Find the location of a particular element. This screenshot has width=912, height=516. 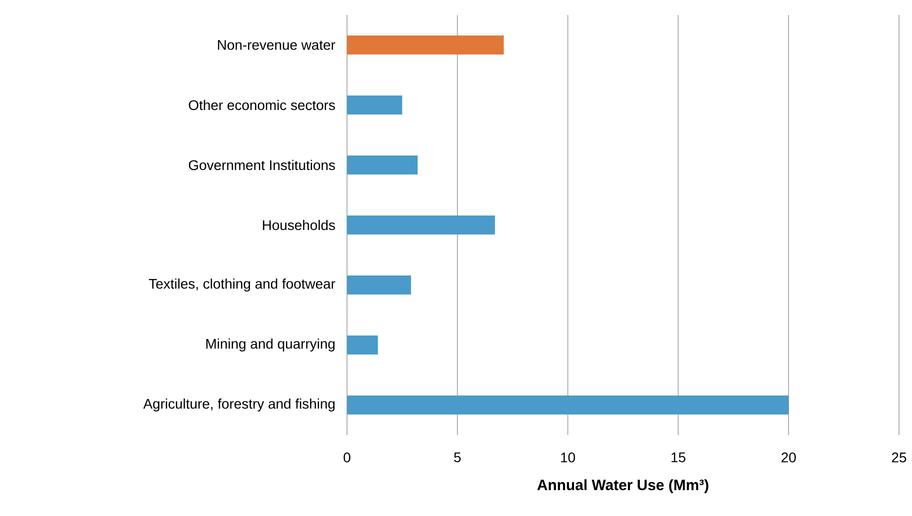

x-tick-label: 15 is located at coordinates (679, 457).